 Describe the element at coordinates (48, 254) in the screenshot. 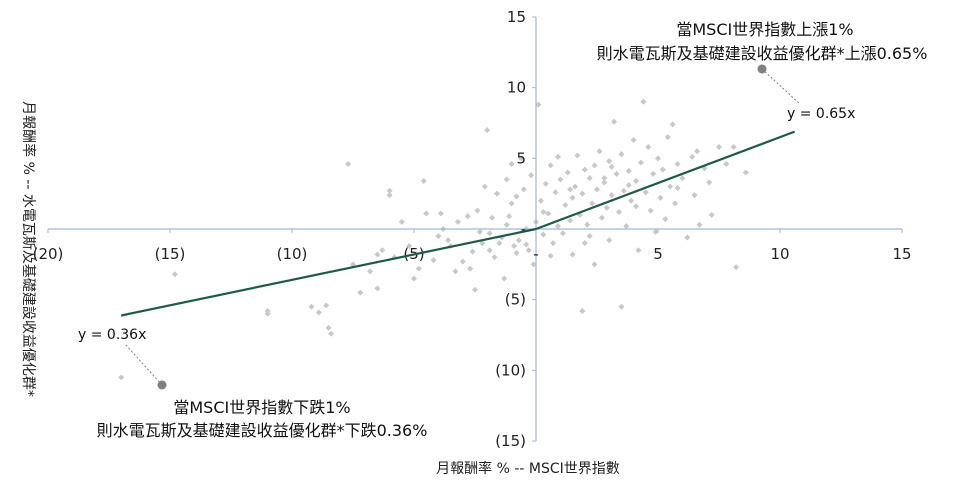

I see `x-tick-label: (20)` at that location.